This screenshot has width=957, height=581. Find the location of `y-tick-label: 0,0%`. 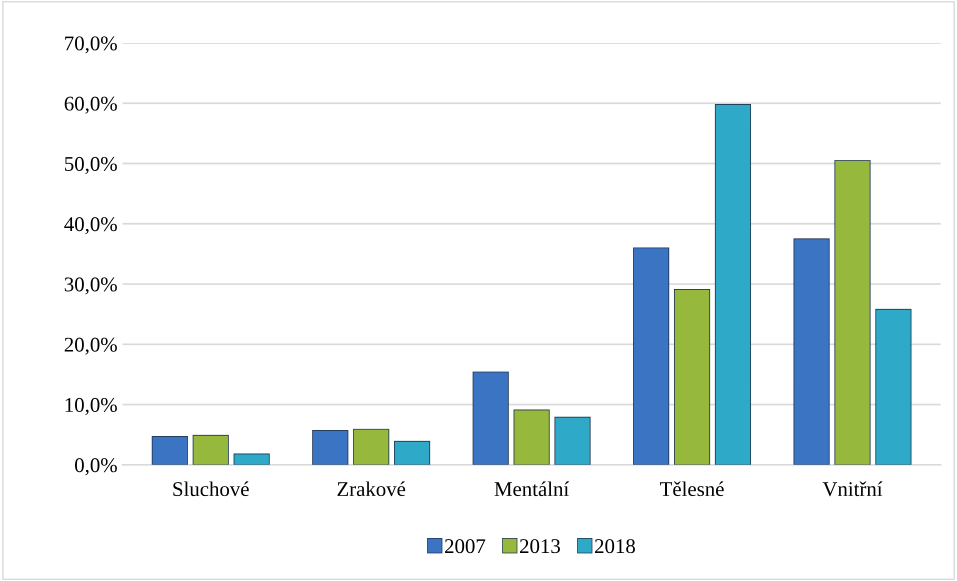

y-tick-label: 0,0% is located at coordinates (96, 467).